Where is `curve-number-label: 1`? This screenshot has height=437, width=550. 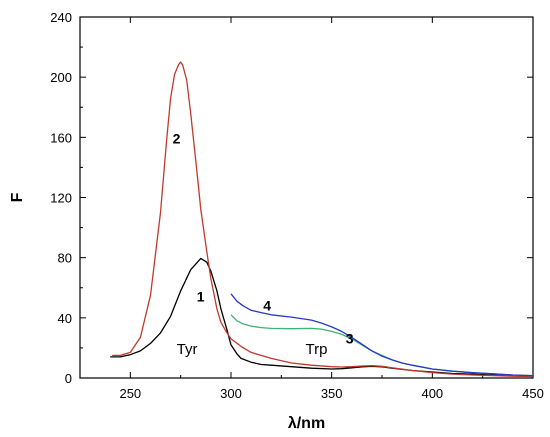
curve-number-label: 1 is located at coordinates (201, 296).